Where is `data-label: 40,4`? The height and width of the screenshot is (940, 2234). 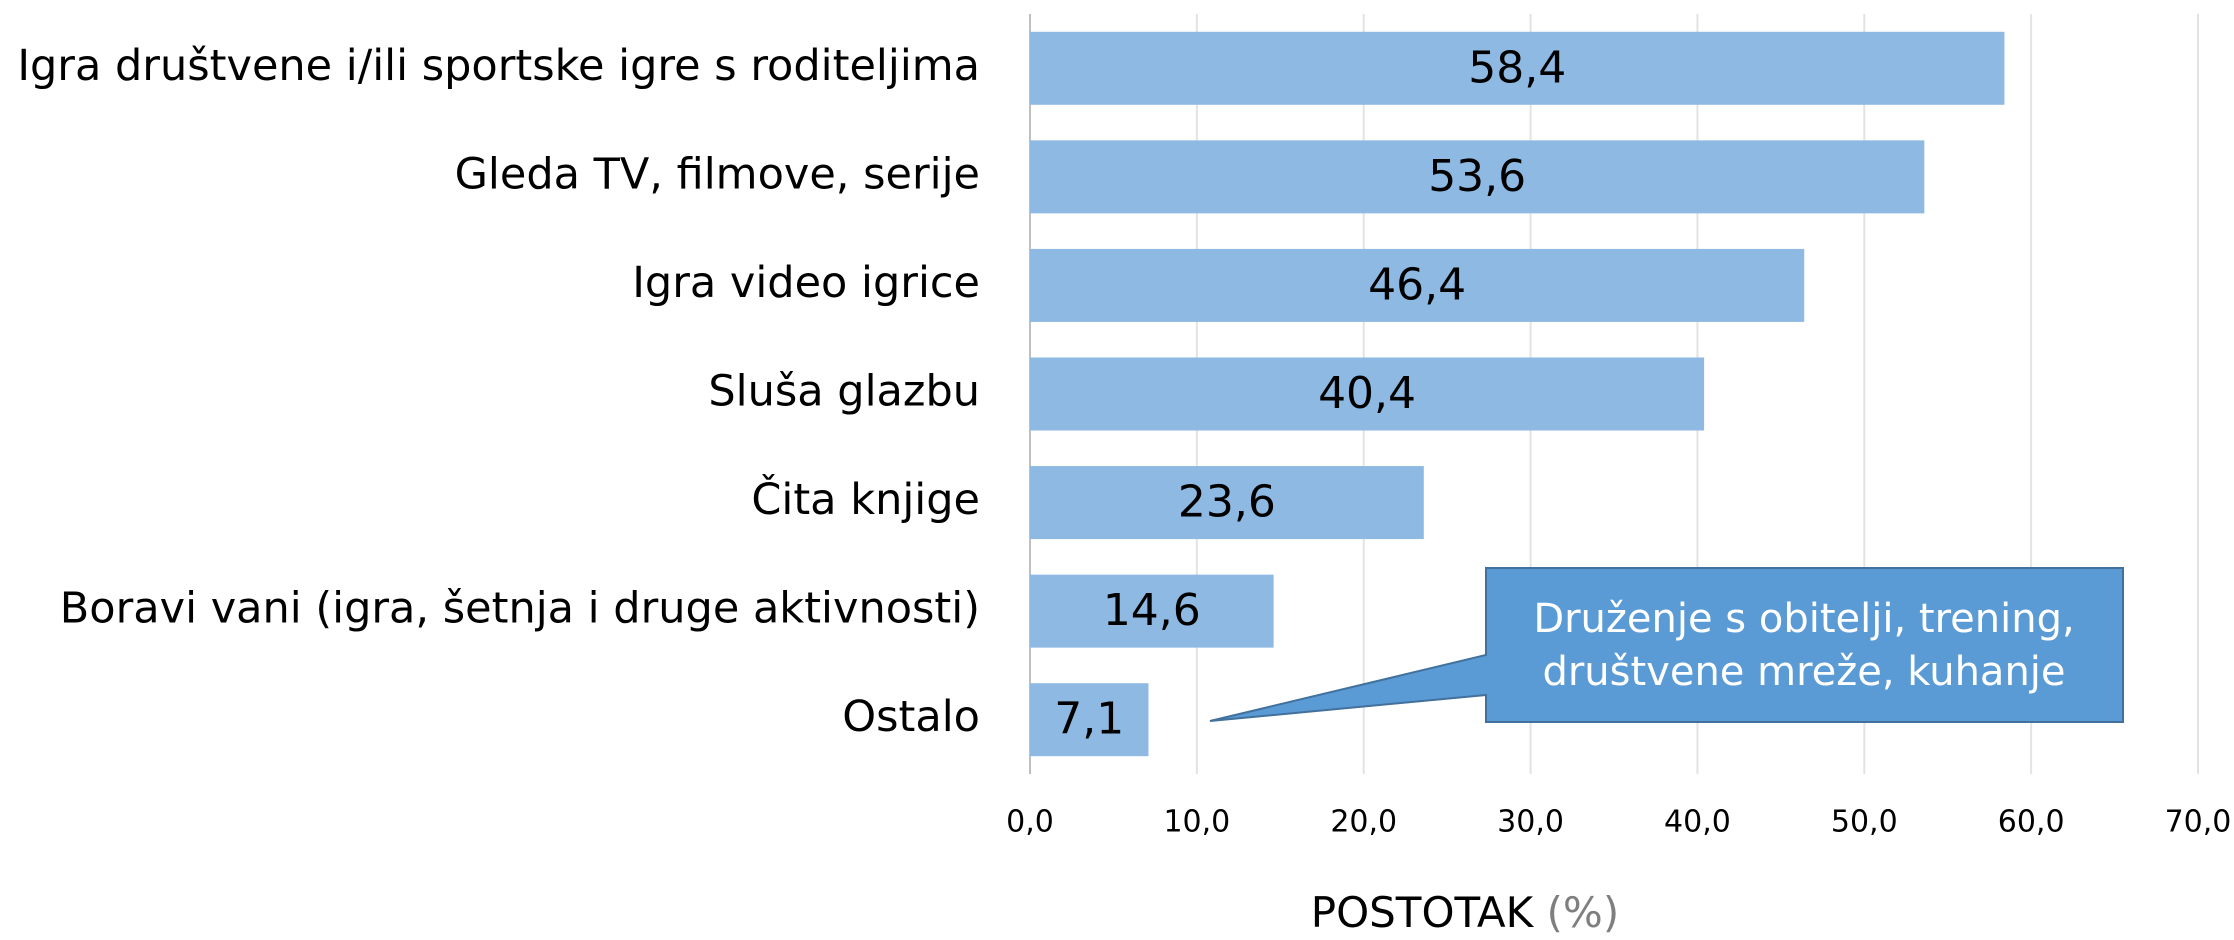
data-label: 40,4 is located at coordinates (1367, 393).